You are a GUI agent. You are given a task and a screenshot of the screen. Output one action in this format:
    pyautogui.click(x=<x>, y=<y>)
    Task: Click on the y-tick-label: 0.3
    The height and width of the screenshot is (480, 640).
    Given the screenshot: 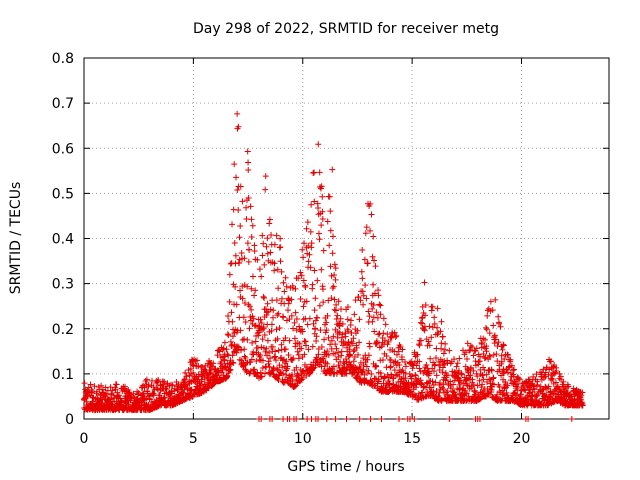 What is the action you would take?
    pyautogui.click(x=63, y=285)
    